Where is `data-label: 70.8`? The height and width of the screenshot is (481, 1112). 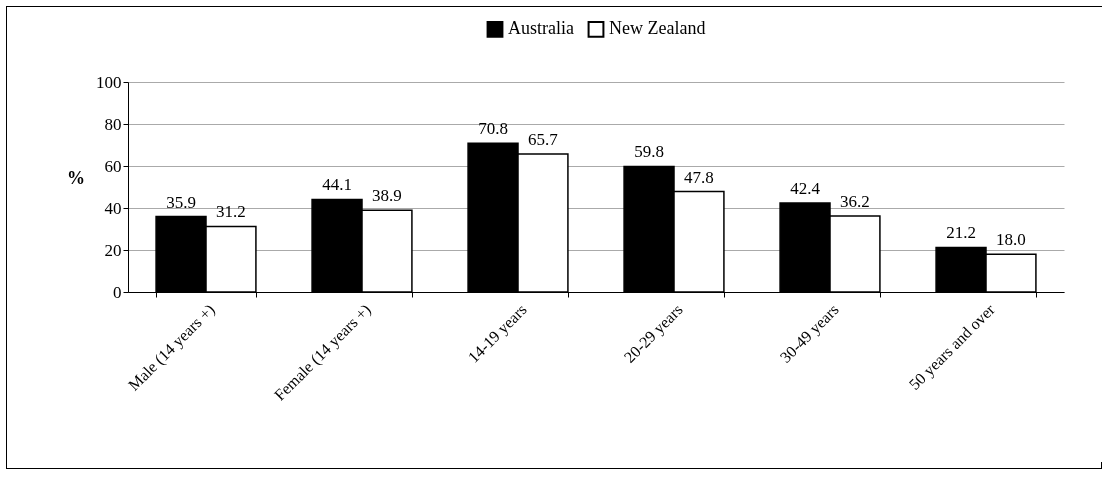 data-label: 70.8 is located at coordinates (493, 129).